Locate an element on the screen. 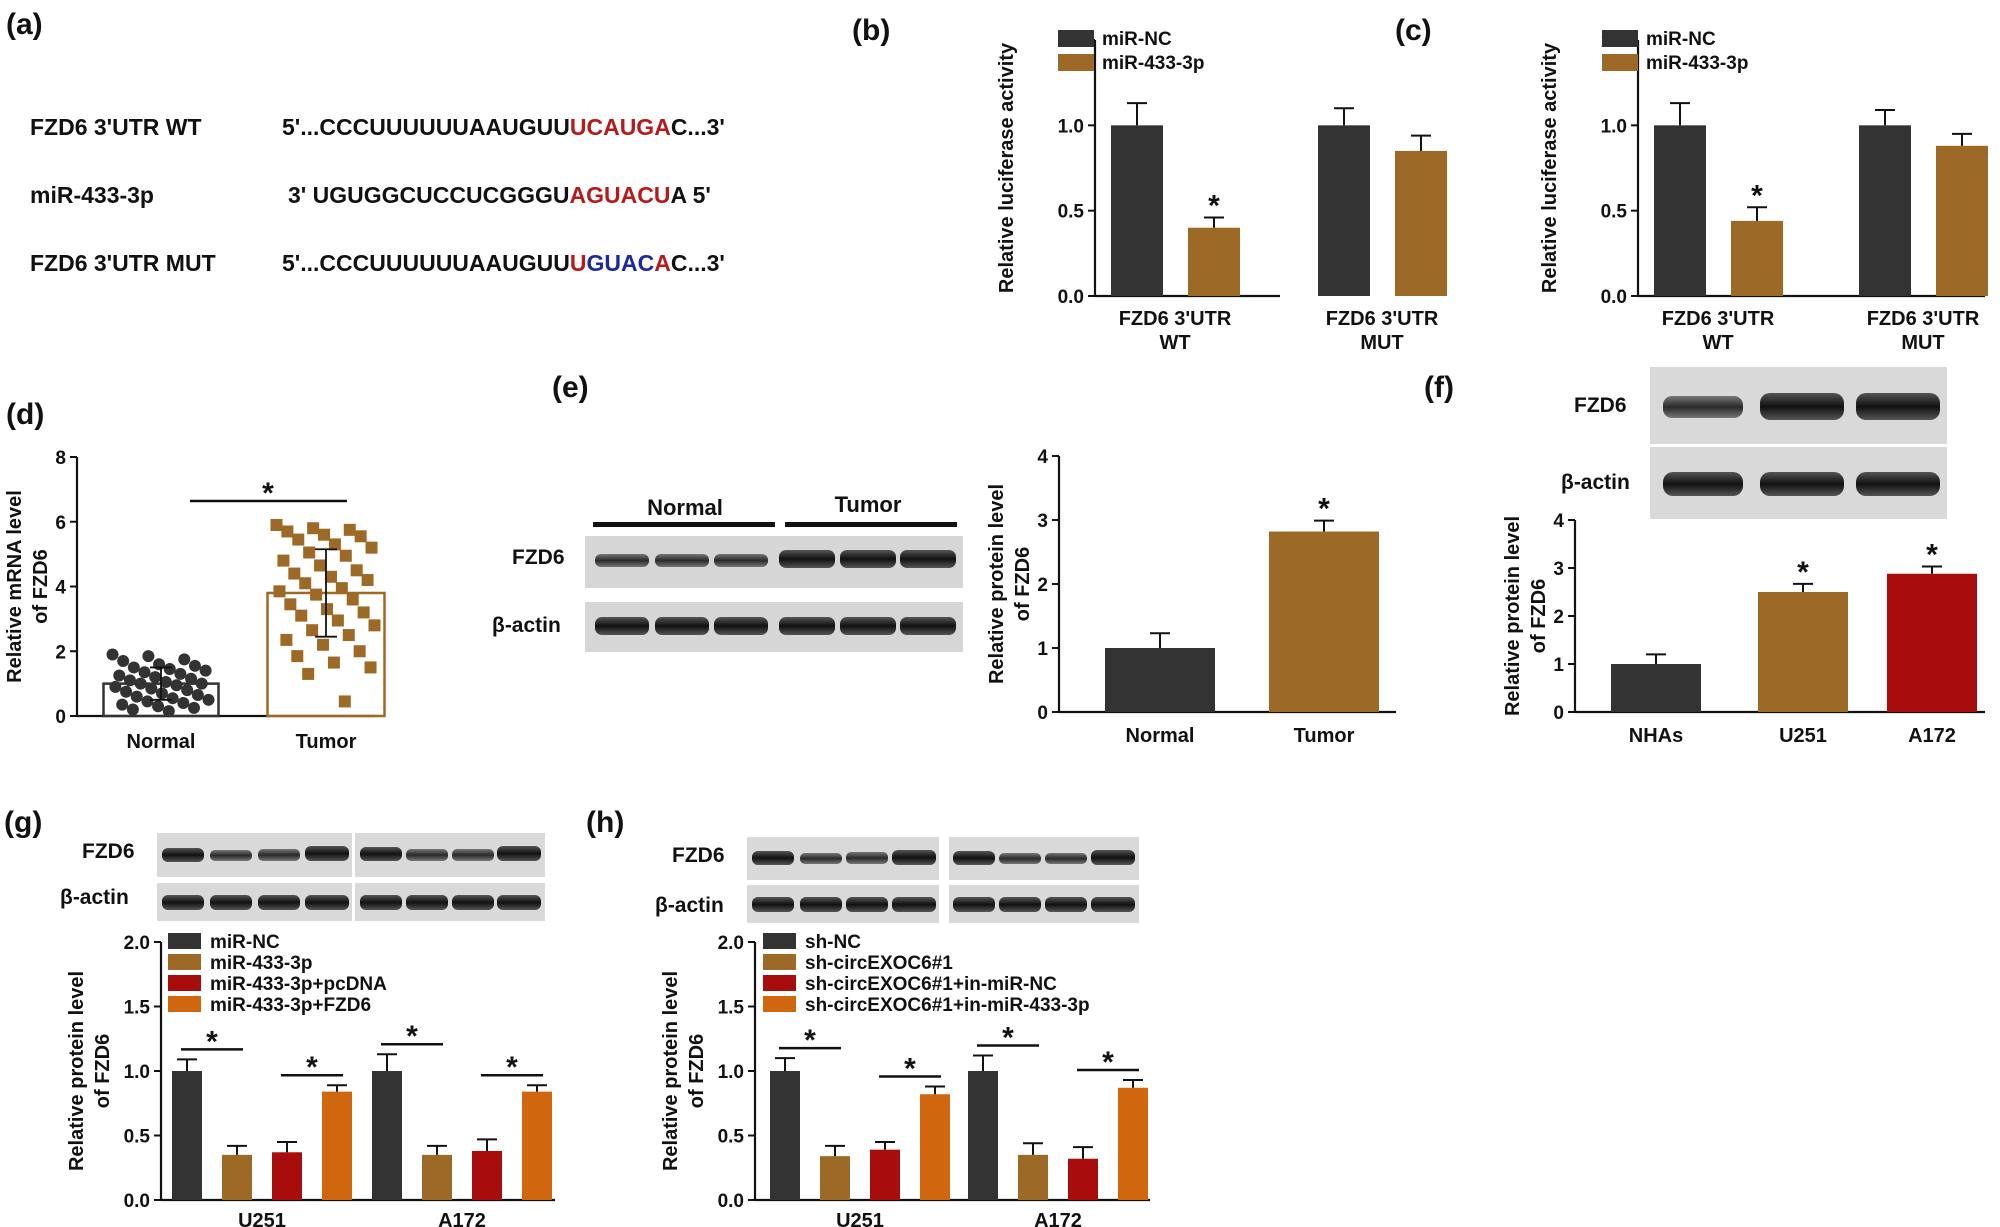  chart-d-y-tick-label: 2 is located at coordinates (60, 652).